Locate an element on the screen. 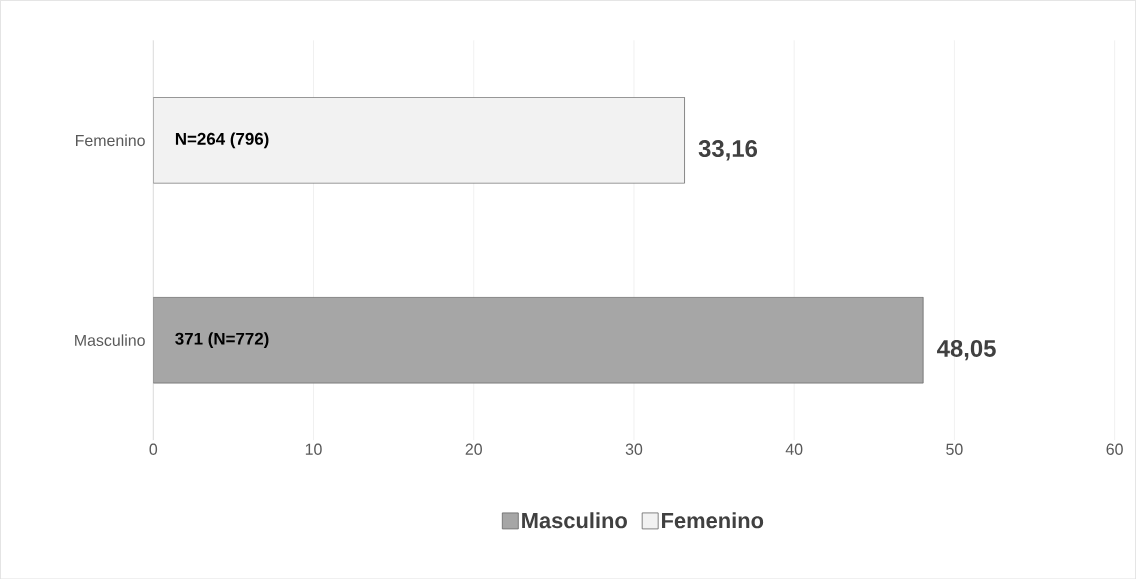  legend-label: Femenino is located at coordinates (713, 520).